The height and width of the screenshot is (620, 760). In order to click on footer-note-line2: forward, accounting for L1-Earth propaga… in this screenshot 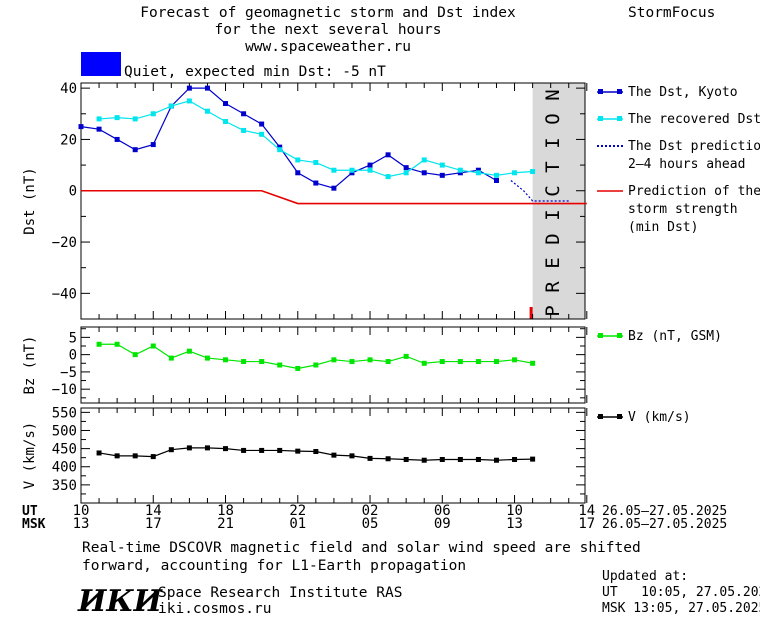, I will do `click(274, 566)`.